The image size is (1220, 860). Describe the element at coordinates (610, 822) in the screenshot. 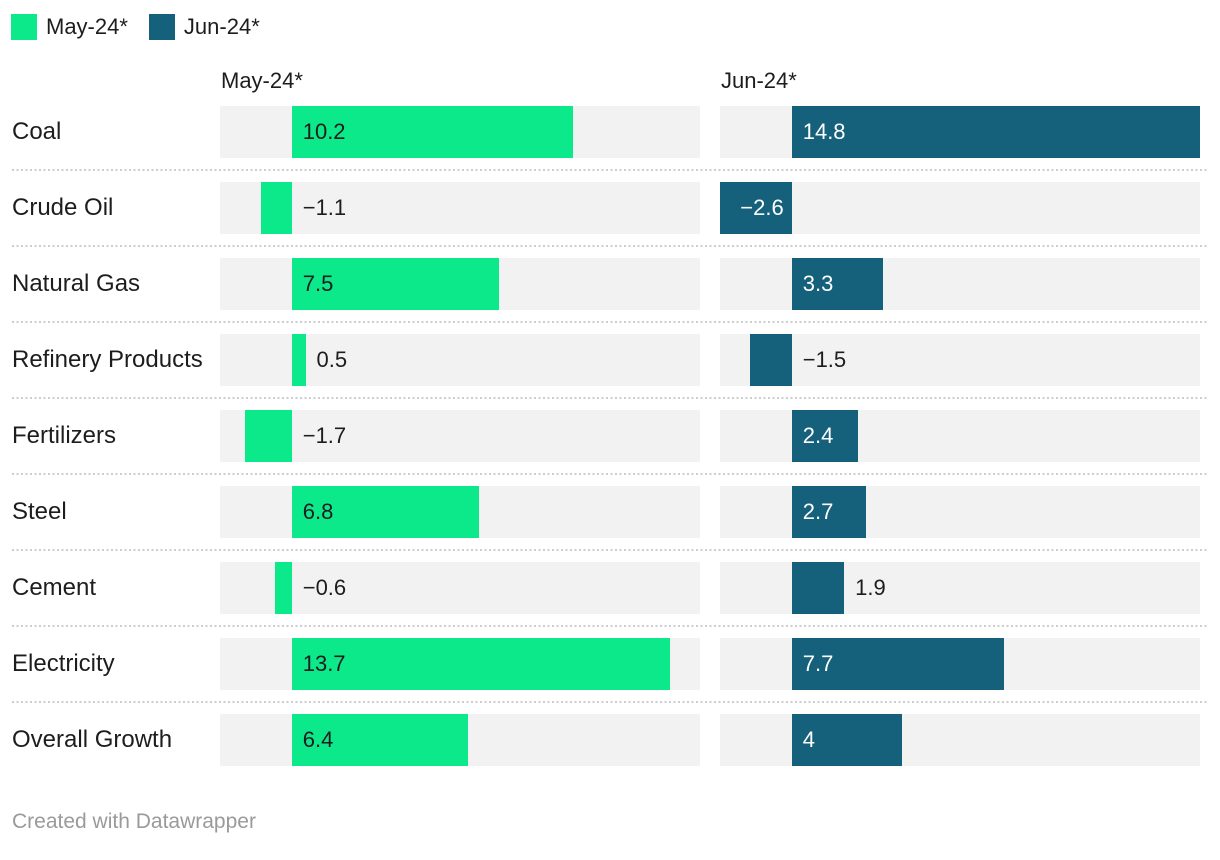

I see `chart-footer: Created with Datawrapper` at that location.